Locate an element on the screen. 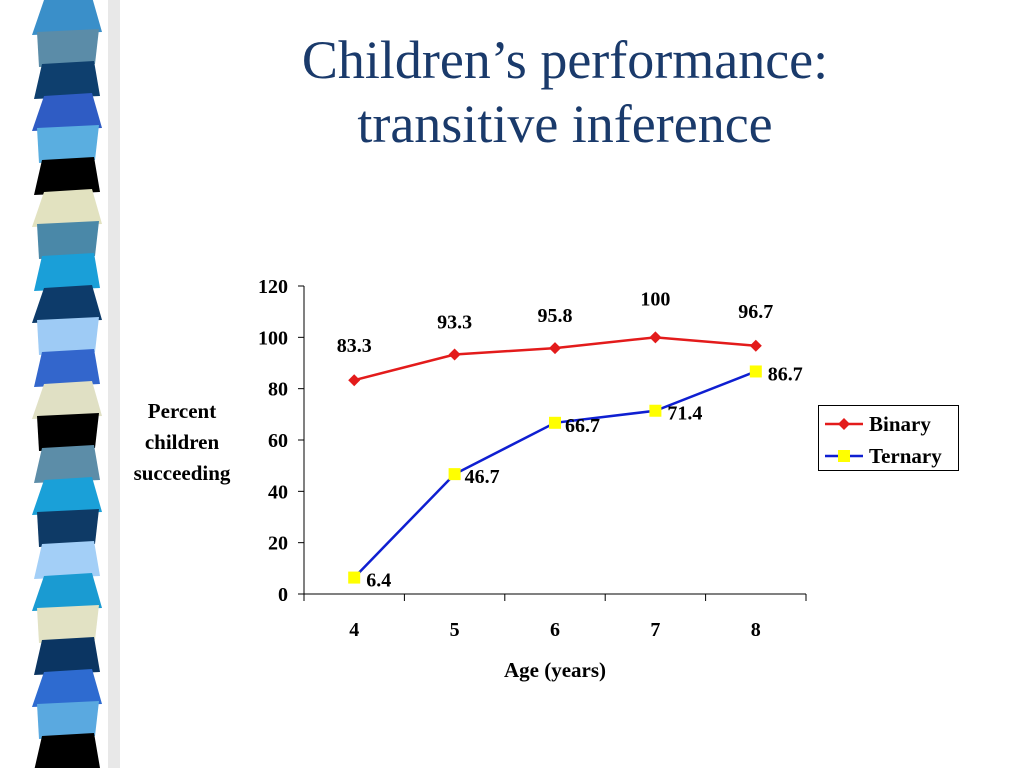 This screenshot has width=1024, height=768. y-axis-label-line-3: succeeding is located at coordinates (182, 473).